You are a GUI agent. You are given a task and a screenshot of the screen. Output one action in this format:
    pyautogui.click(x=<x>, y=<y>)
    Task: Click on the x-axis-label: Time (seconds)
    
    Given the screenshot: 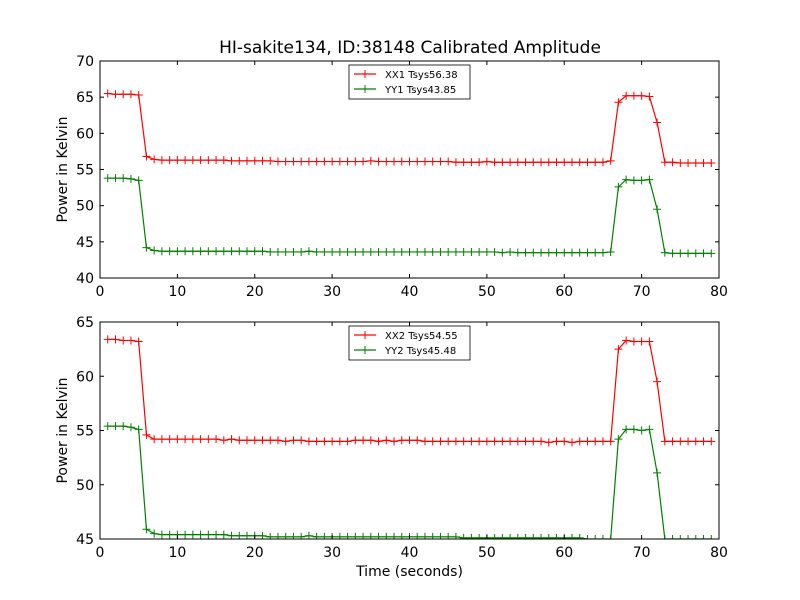 What is the action you would take?
    pyautogui.click(x=409, y=572)
    